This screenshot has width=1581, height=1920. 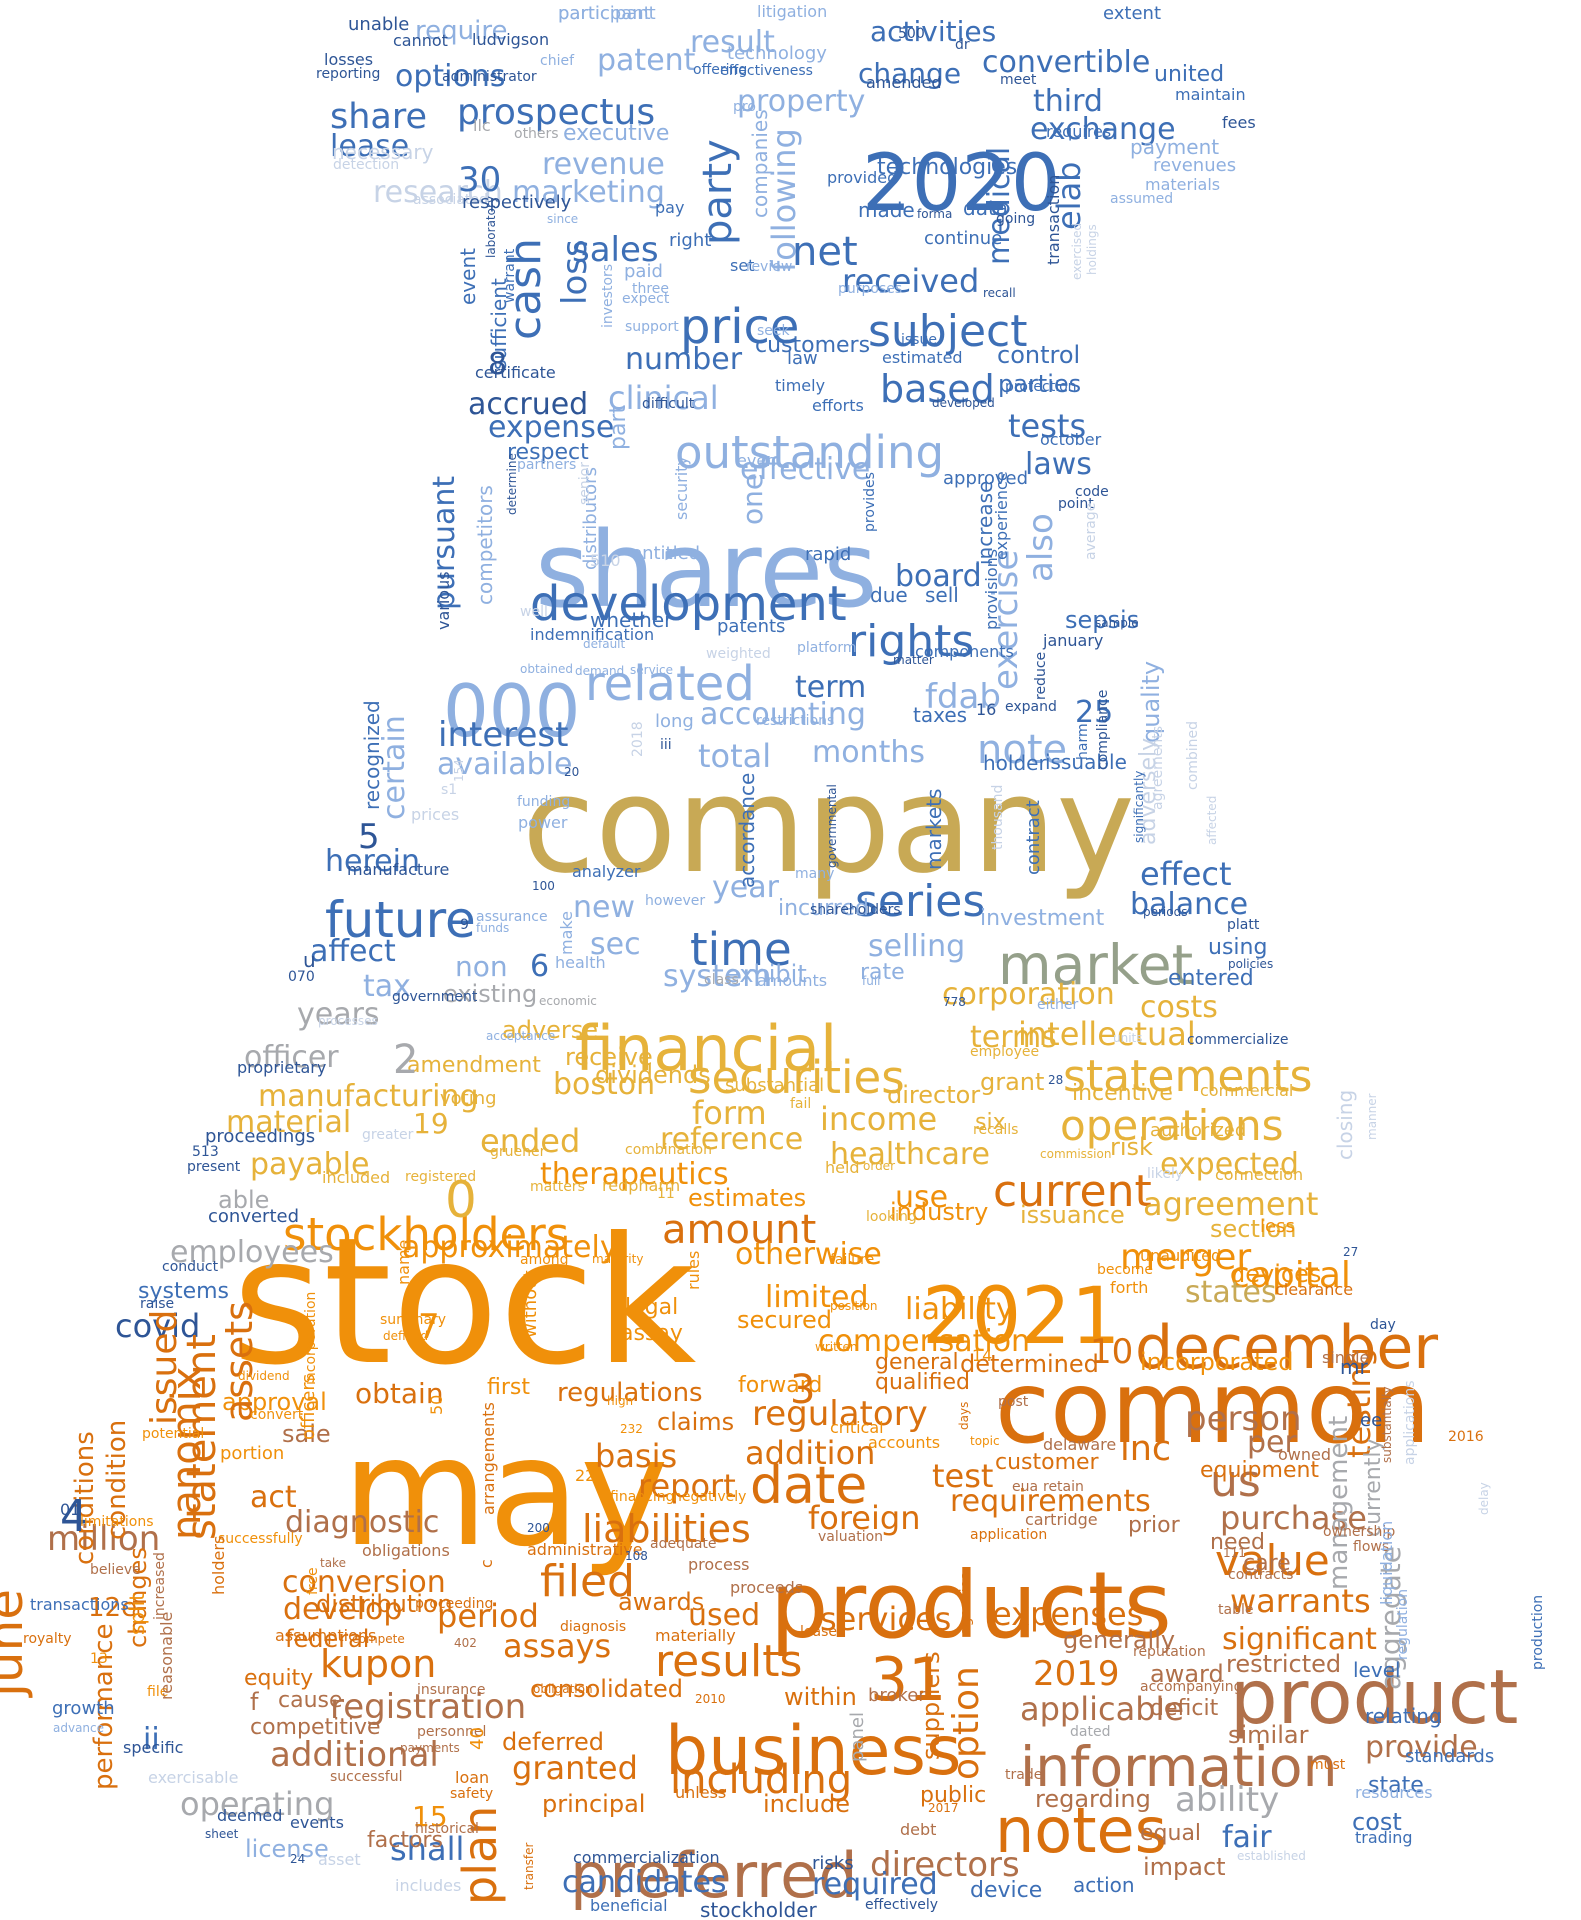 What do you see at coordinates (735, 756) in the screenshot?
I see `cloud-word-total: total` at bounding box center [735, 756].